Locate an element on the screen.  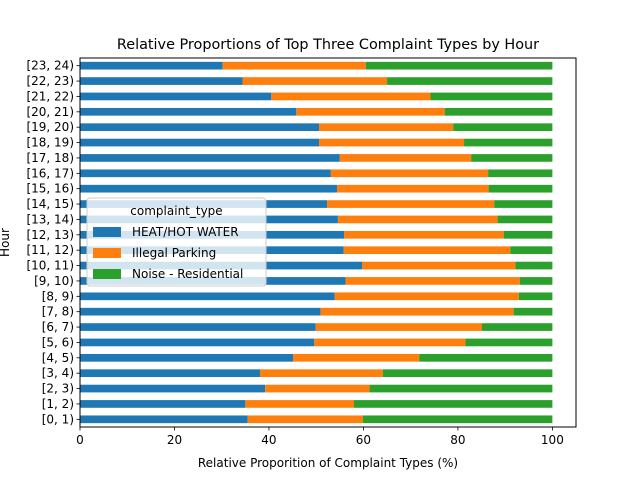
y-tick-label: [10, 11) is located at coordinates (50, 266).